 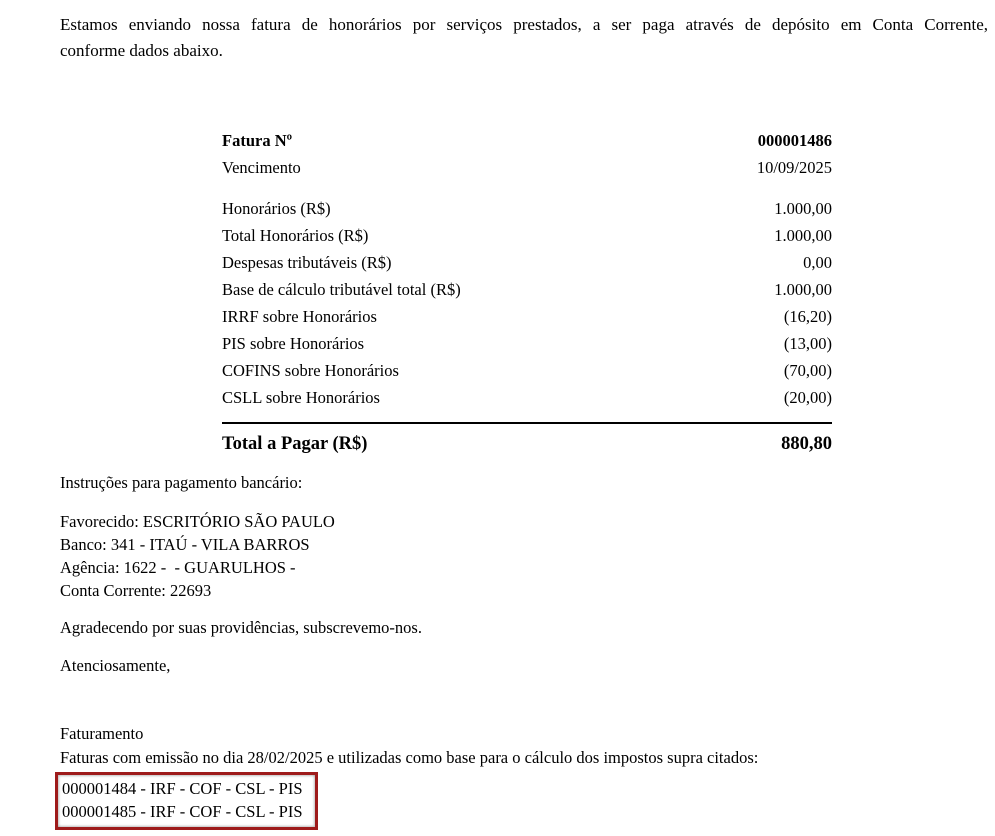 What do you see at coordinates (295, 235) in the screenshot?
I see `row-label: Total Honorários (R$)` at bounding box center [295, 235].